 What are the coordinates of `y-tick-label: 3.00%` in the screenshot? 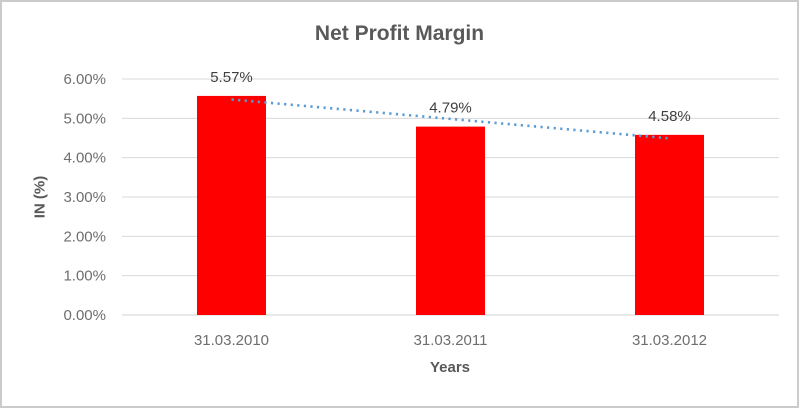 It's located at (84, 197).